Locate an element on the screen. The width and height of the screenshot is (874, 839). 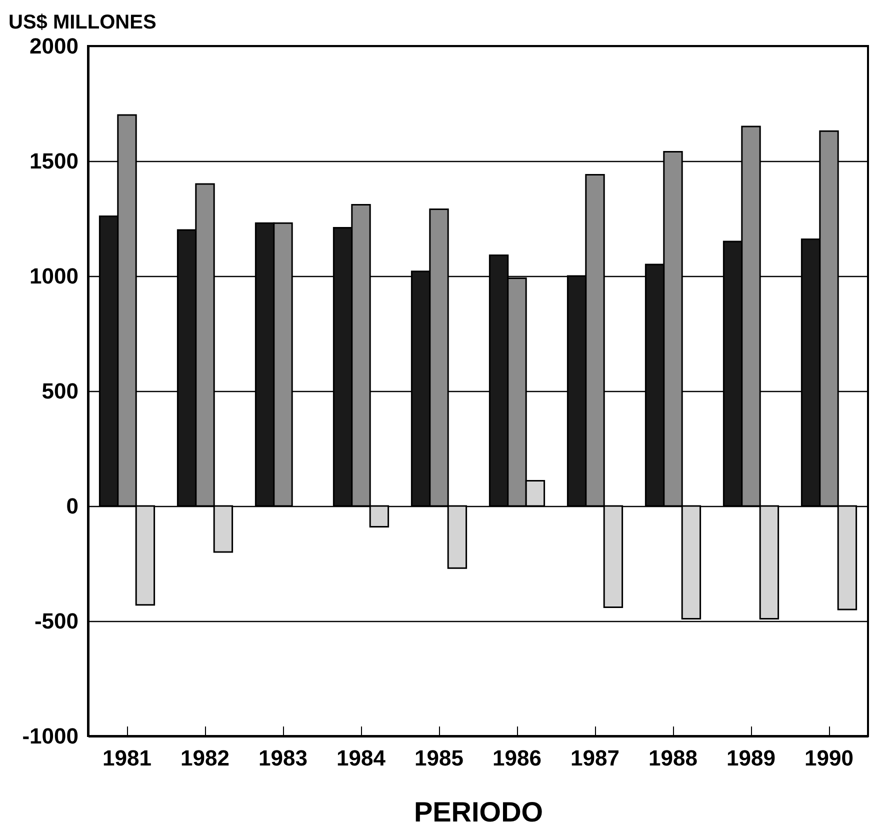
y-tick-label: -1000 is located at coordinates (50, 736).